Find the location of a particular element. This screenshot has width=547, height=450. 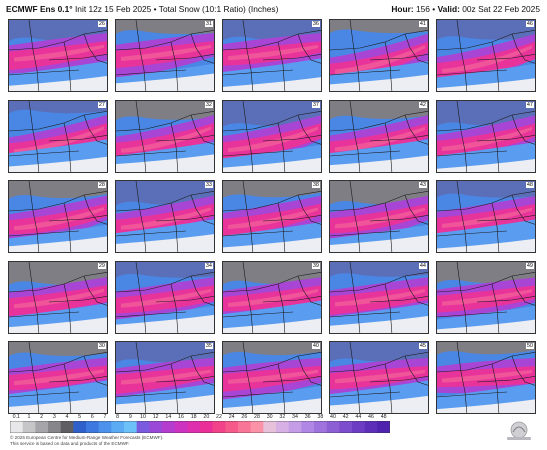

member-panel: 45 is located at coordinates (379, 377).